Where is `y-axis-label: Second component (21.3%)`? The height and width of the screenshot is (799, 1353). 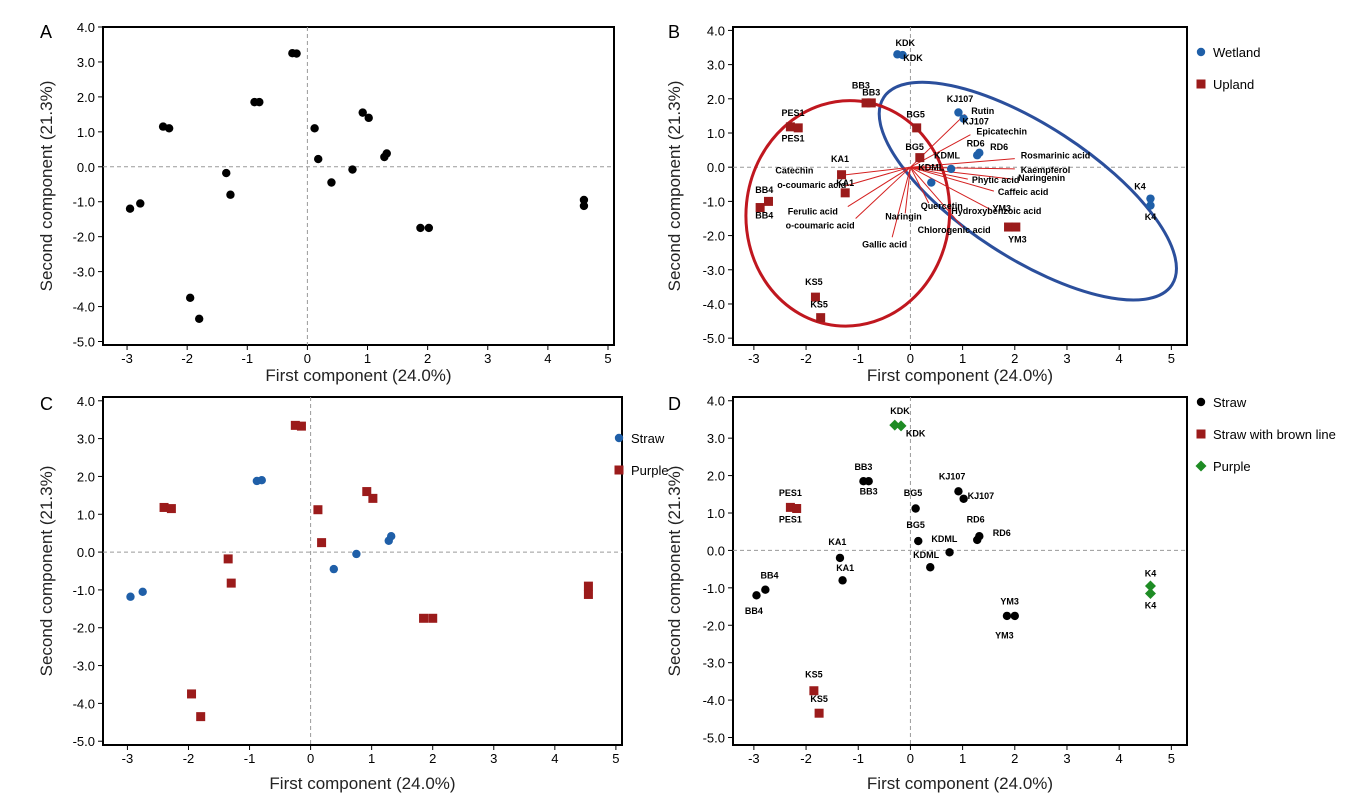 y-axis-label: Second component (21.3%) is located at coordinates (46, 571).